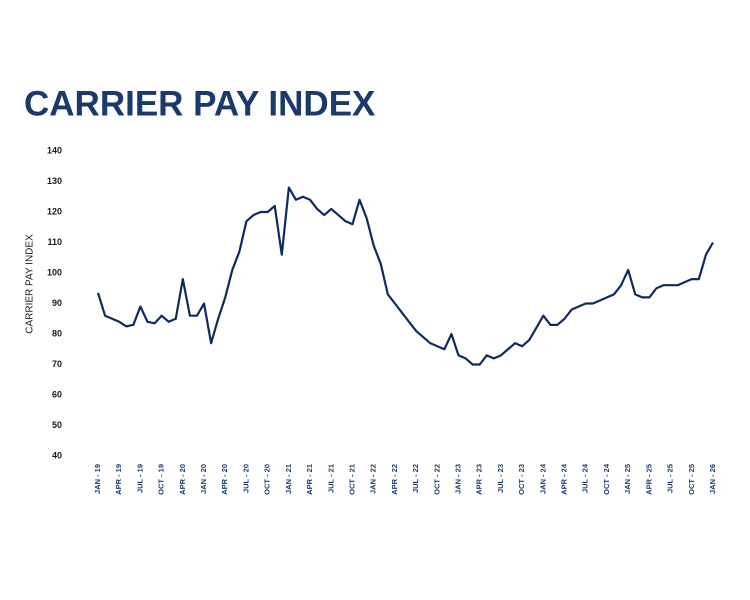 Image resolution: width=750 pixels, height=600 pixels. Describe the element at coordinates (670, 478) in the screenshot. I see `x-tick-label: JUL - 25` at that location.